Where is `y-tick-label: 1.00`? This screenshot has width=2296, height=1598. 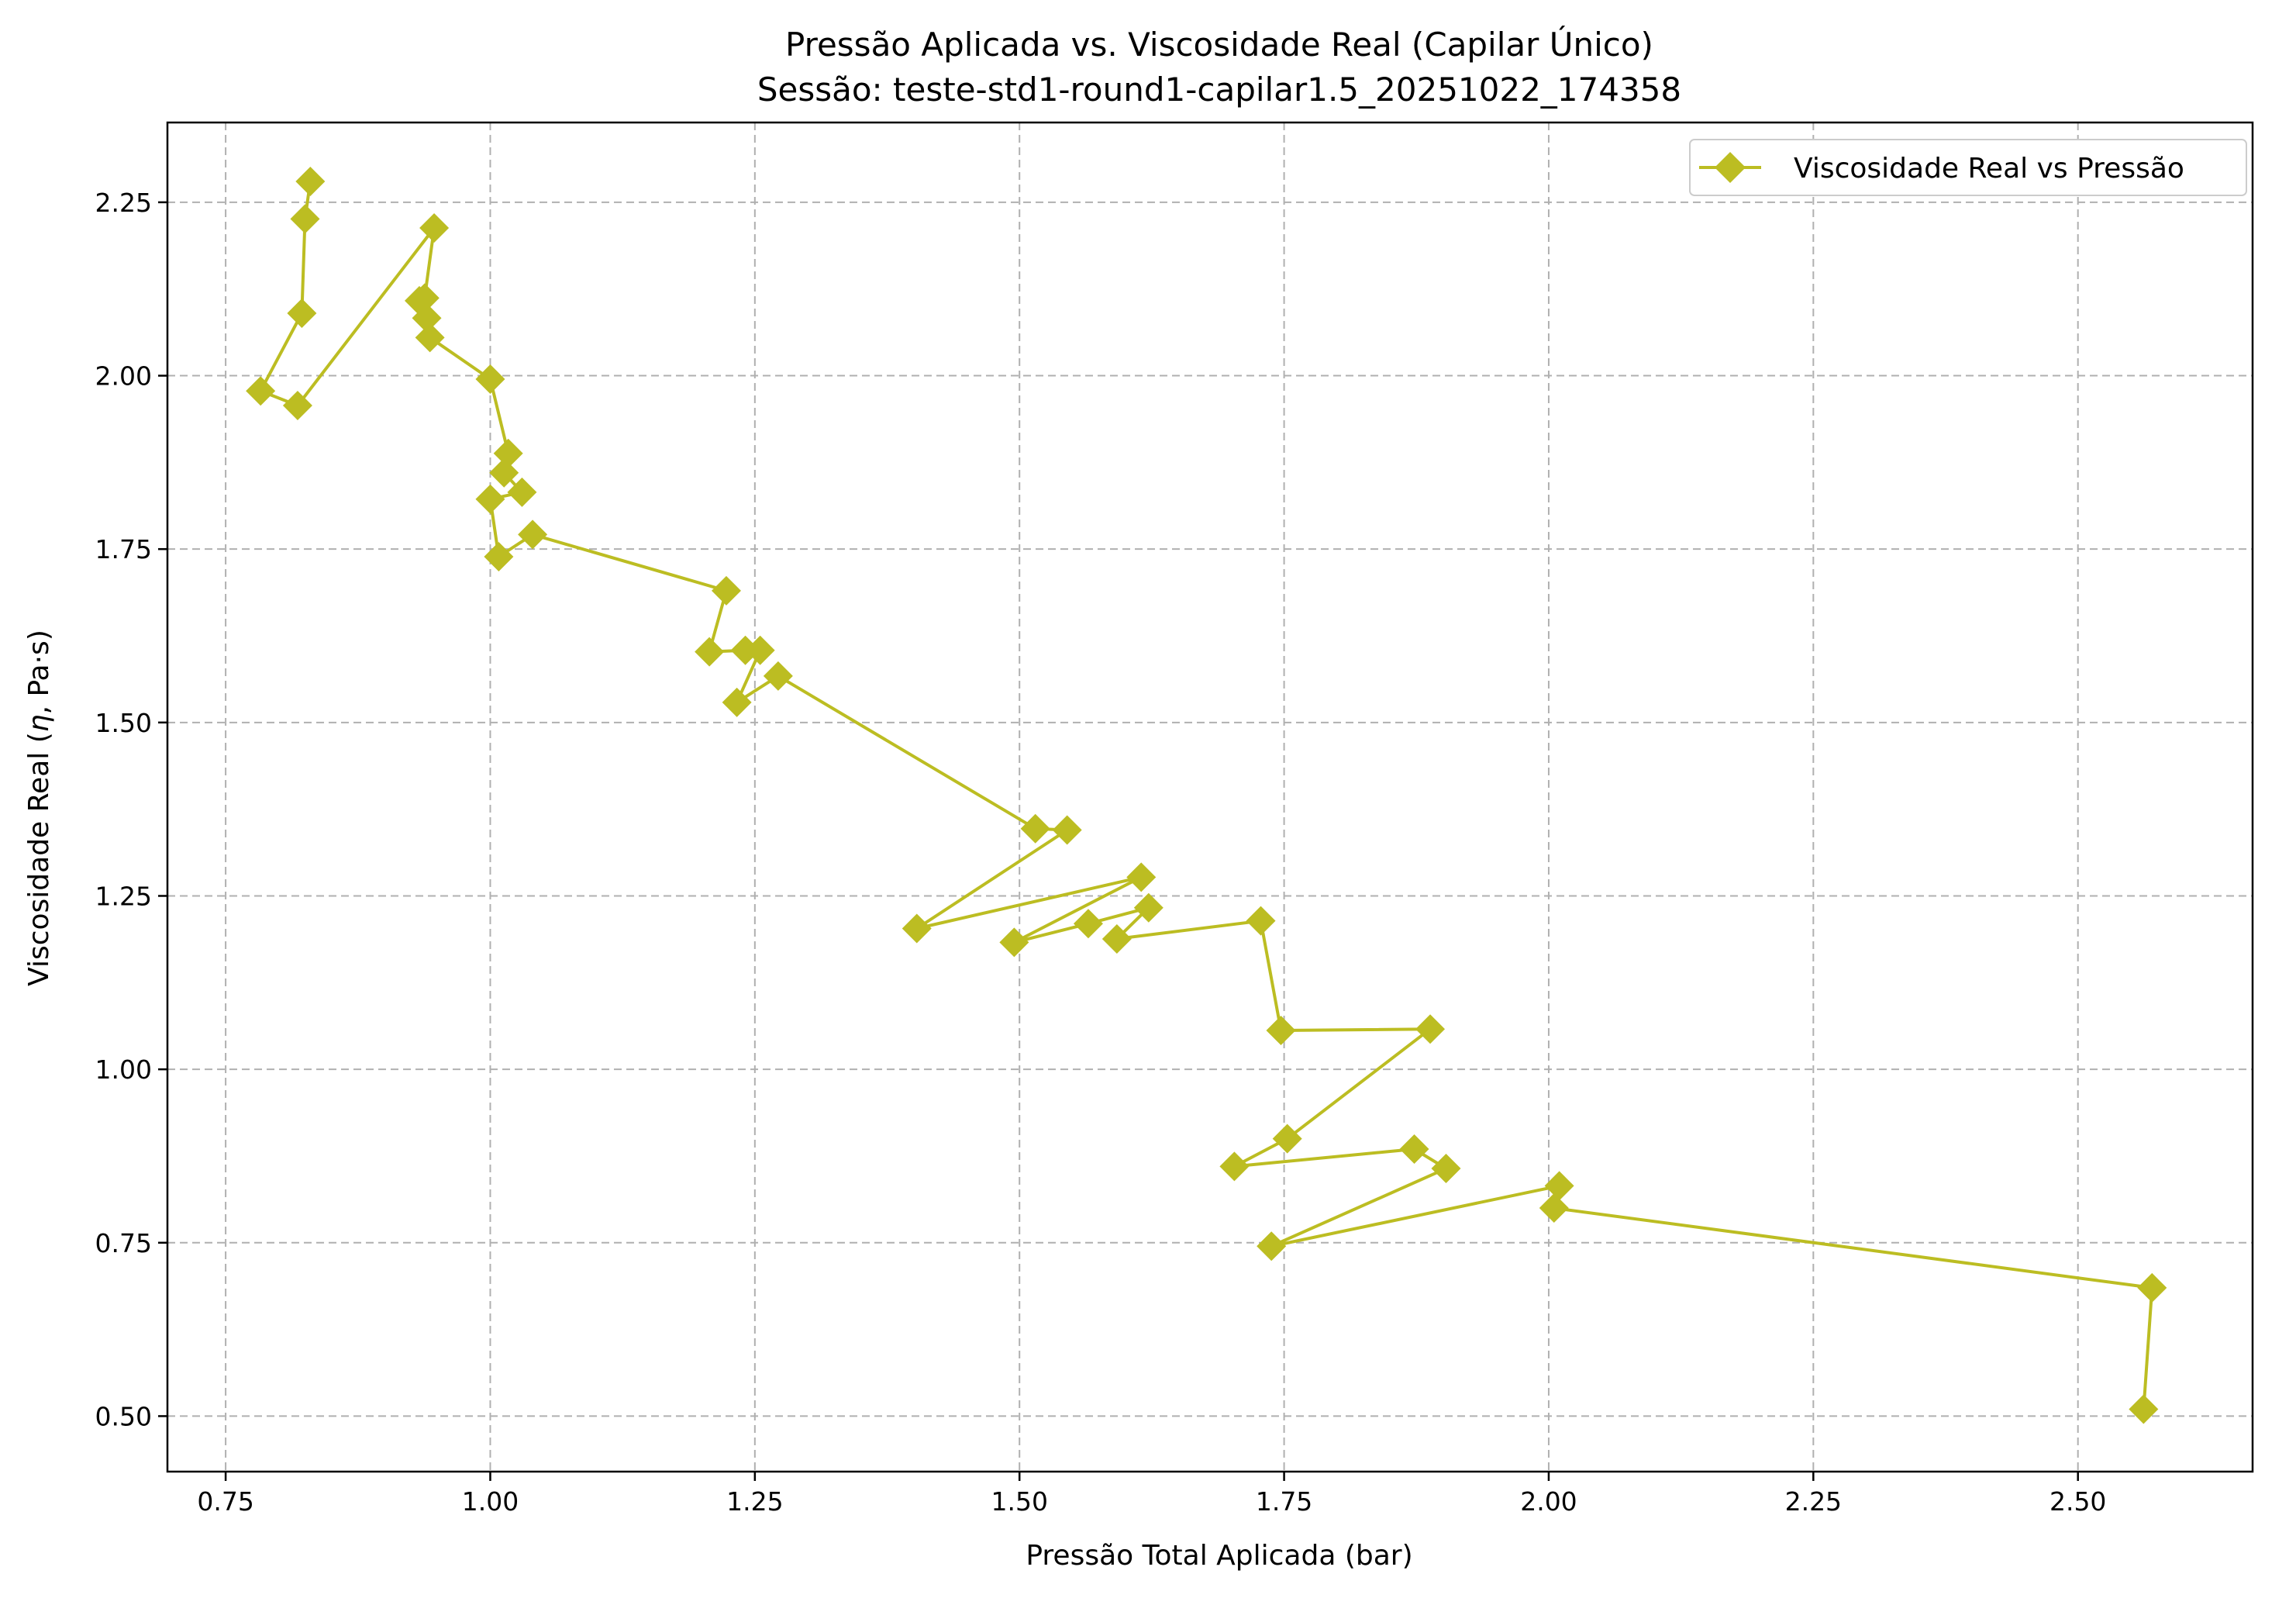
y-tick-label: 1.00 is located at coordinates (123, 1069).